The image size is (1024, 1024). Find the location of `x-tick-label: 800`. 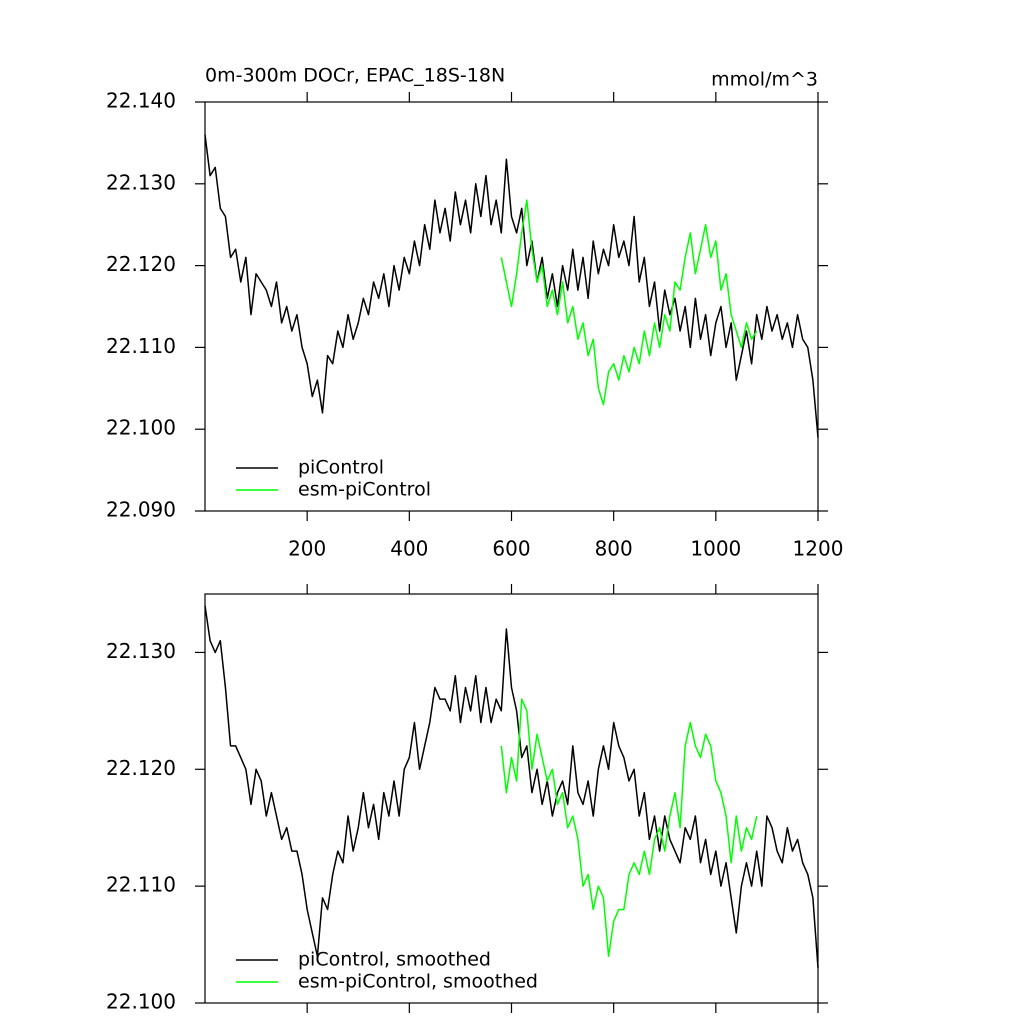

x-tick-label: 800 is located at coordinates (614, 549).